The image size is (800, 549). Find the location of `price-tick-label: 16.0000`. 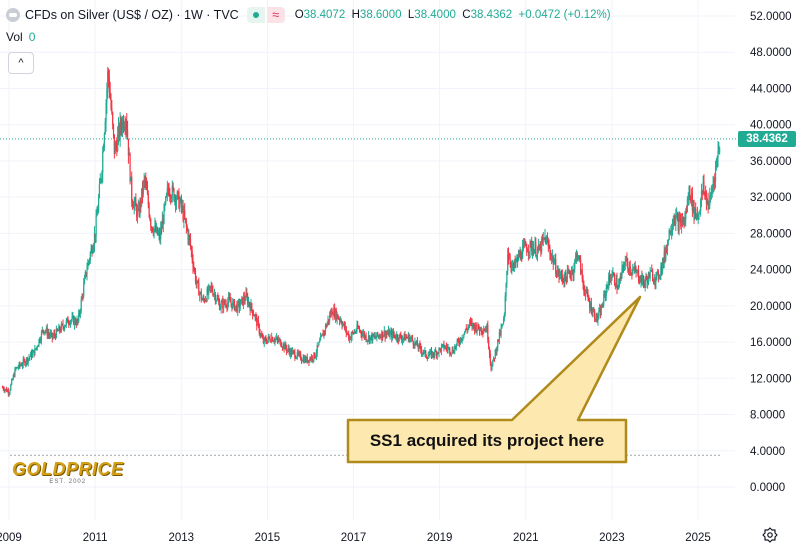

price-tick-label: 16.0000 is located at coordinates (771, 343).